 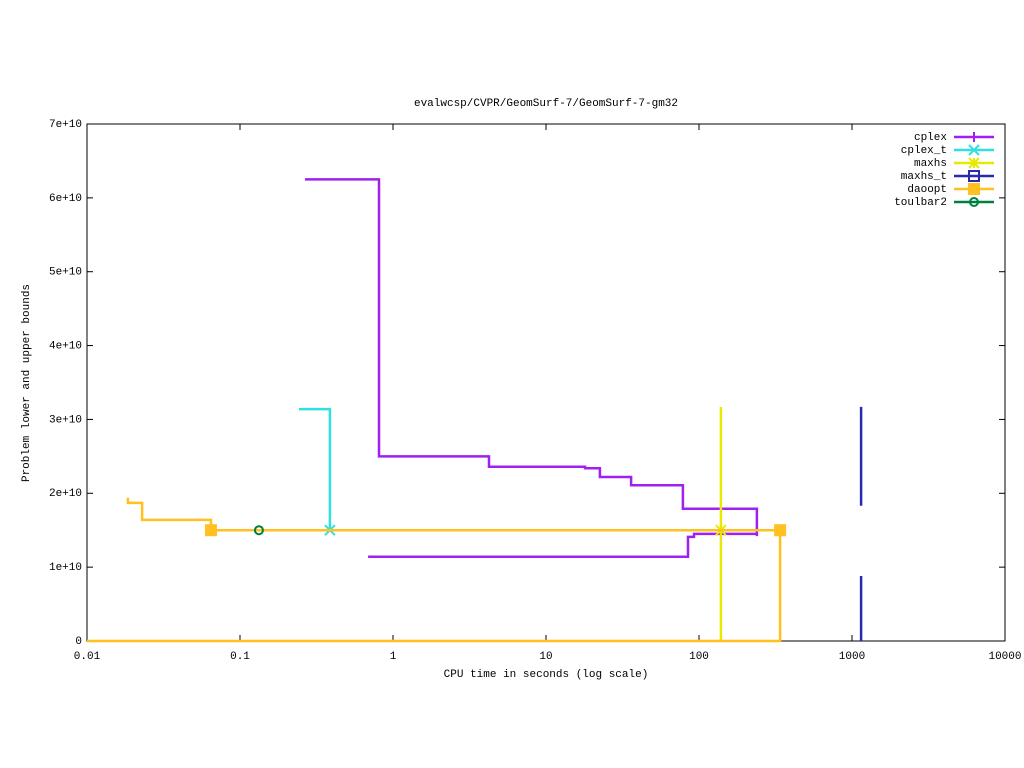 I want to click on y-tick-label: 7e+10, so click(x=65, y=125).